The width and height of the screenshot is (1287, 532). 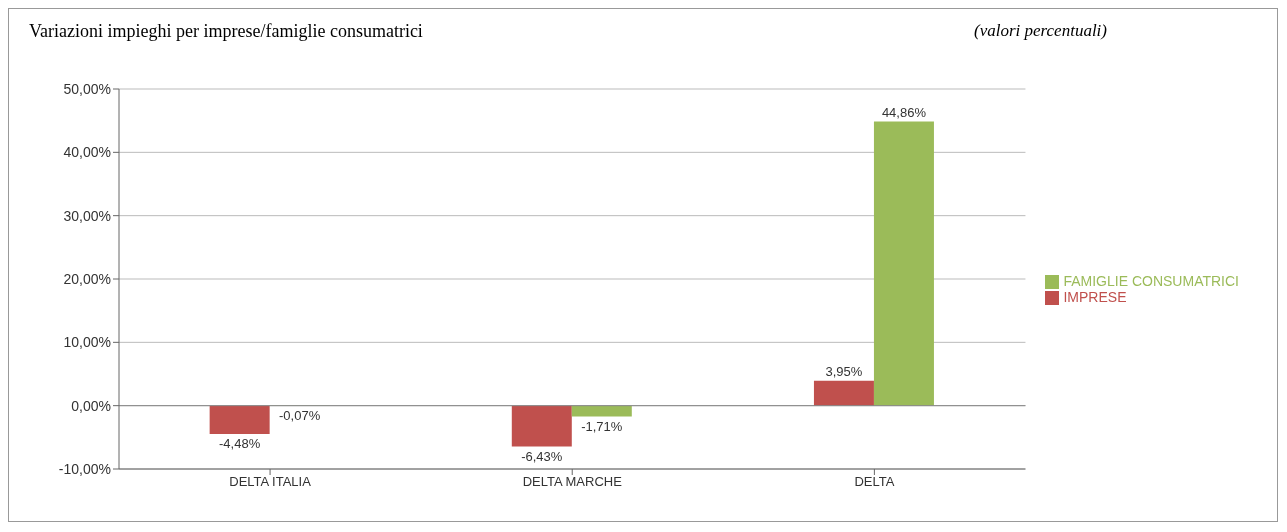 What do you see at coordinates (84, 468) in the screenshot?
I see `y-tick-label: -10,00%` at bounding box center [84, 468].